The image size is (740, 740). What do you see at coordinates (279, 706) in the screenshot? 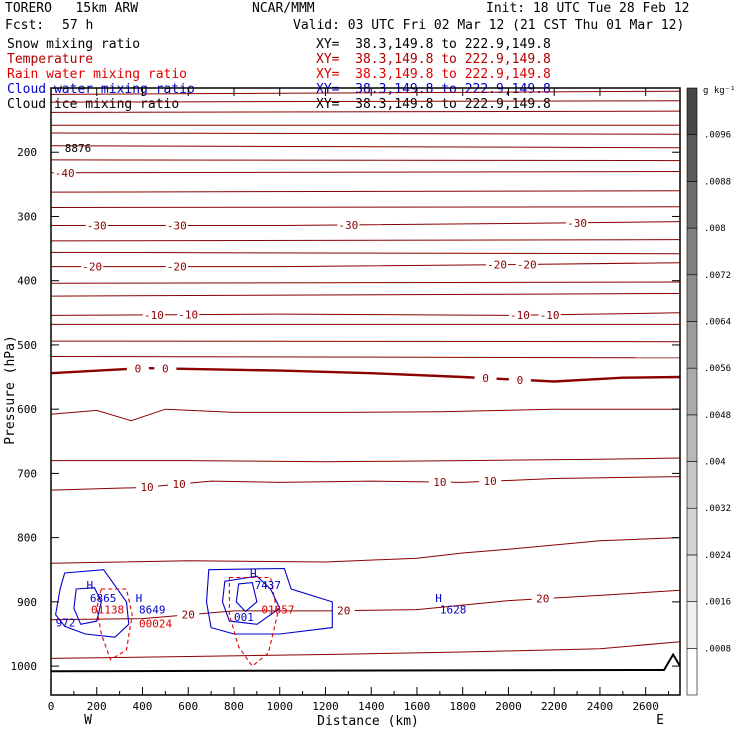
I see `x-tick-label: 1000` at bounding box center [279, 706].